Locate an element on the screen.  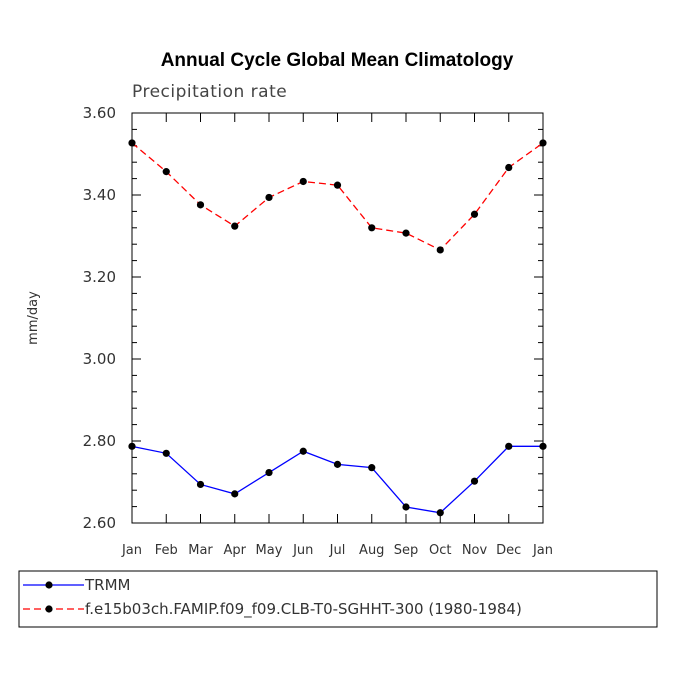
x-tick-label: May is located at coordinates (269, 550).